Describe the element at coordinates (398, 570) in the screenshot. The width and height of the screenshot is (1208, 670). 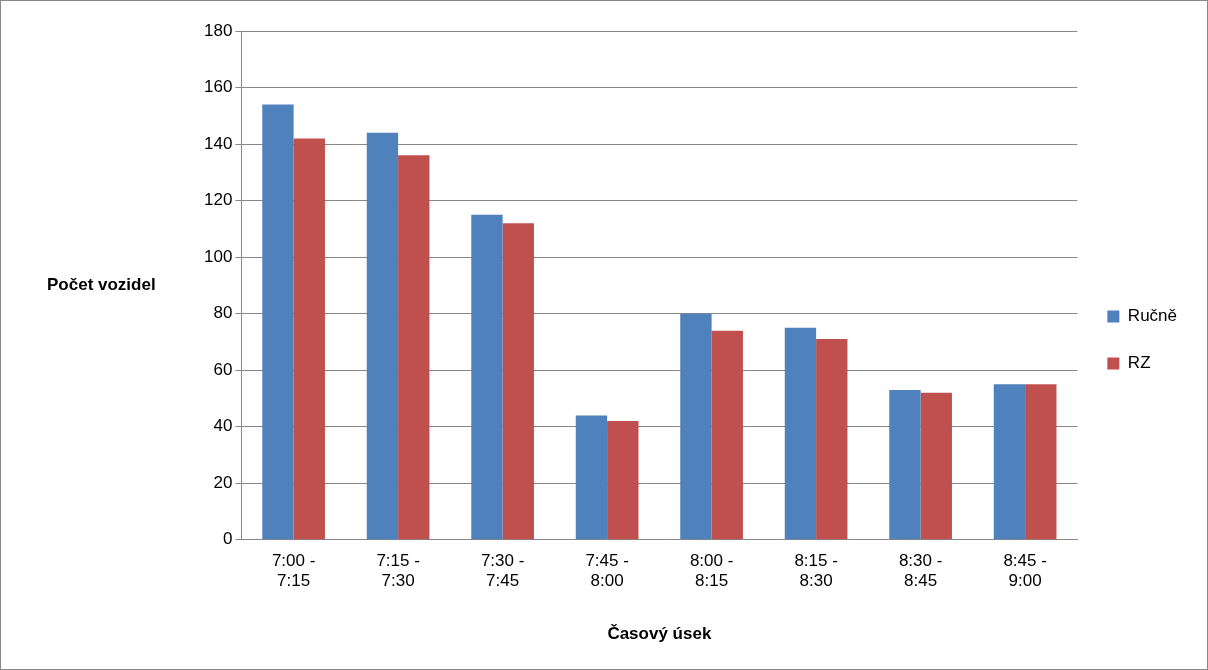
I see `x-tick-label: 7:15 - 7:30` at that location.